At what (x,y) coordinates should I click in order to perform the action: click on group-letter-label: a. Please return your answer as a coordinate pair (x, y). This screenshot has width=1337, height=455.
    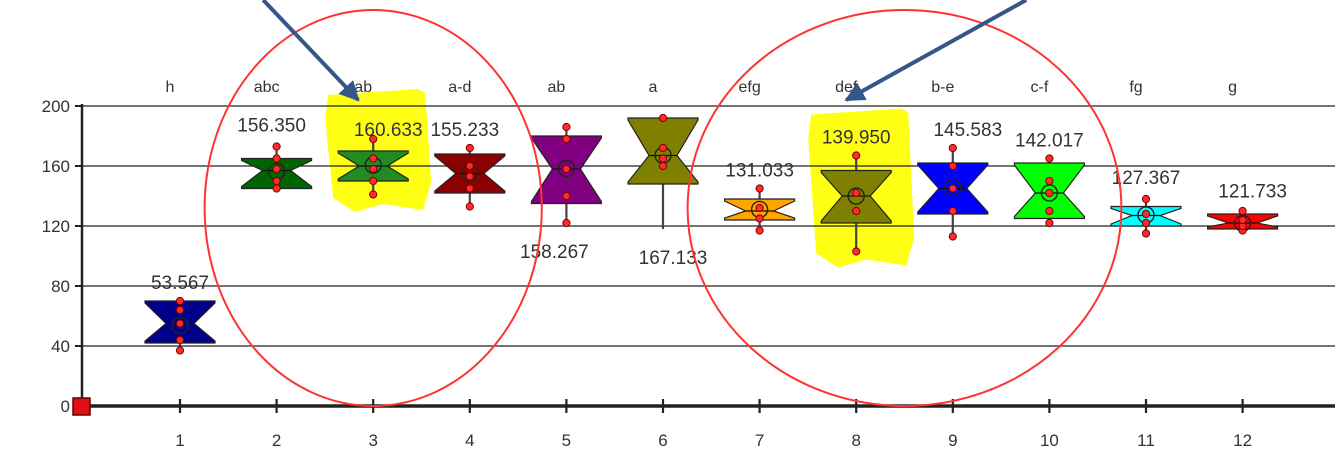
    Looking at the image, I should click on (653, 87).